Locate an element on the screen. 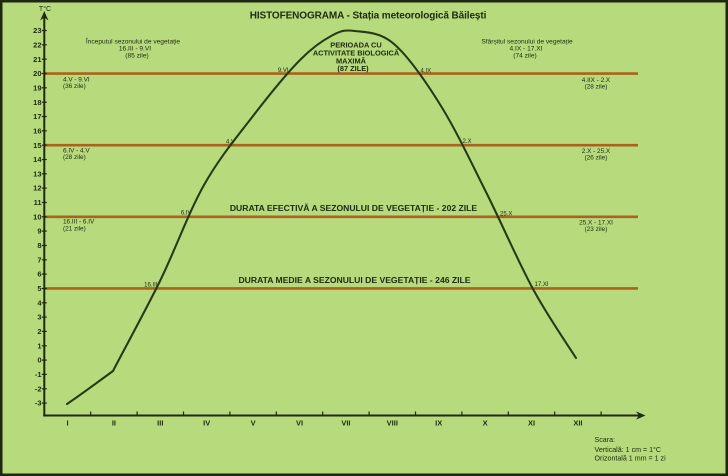 This screenshot has height=476, width=728. svg-text: X is located at coordinates (485, 423).